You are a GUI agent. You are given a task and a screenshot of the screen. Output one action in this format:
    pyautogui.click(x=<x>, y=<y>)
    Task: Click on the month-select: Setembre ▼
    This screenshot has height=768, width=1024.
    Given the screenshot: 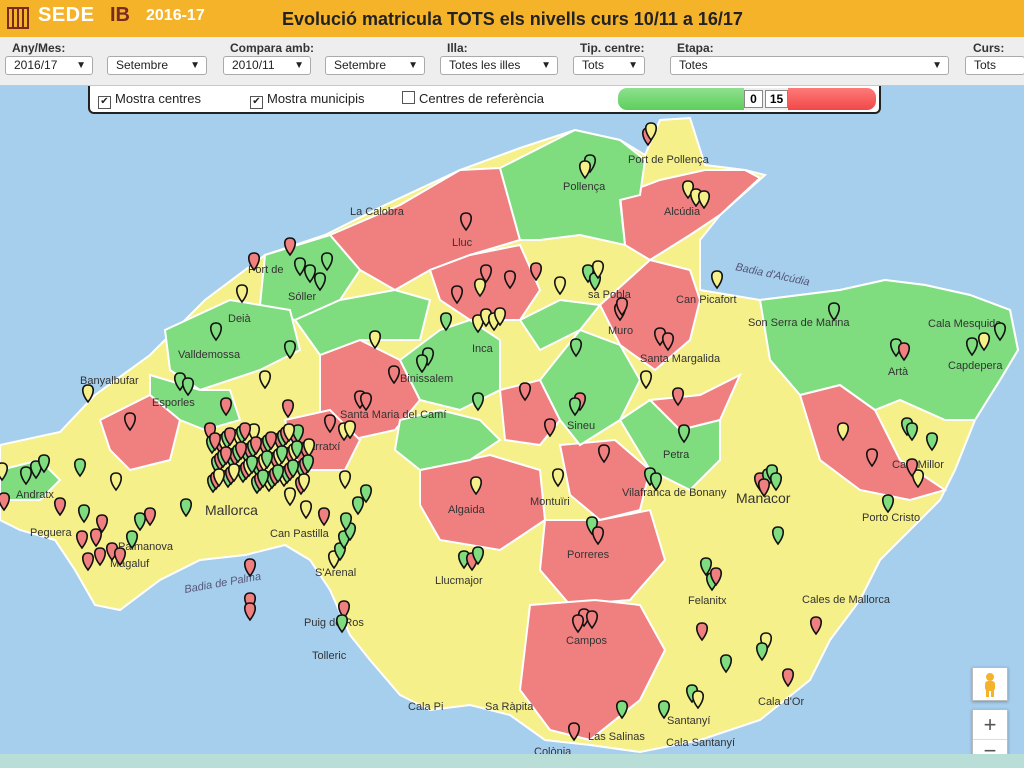 What is the action you would take?
    pyautogui.click(x=157, y=65)
    